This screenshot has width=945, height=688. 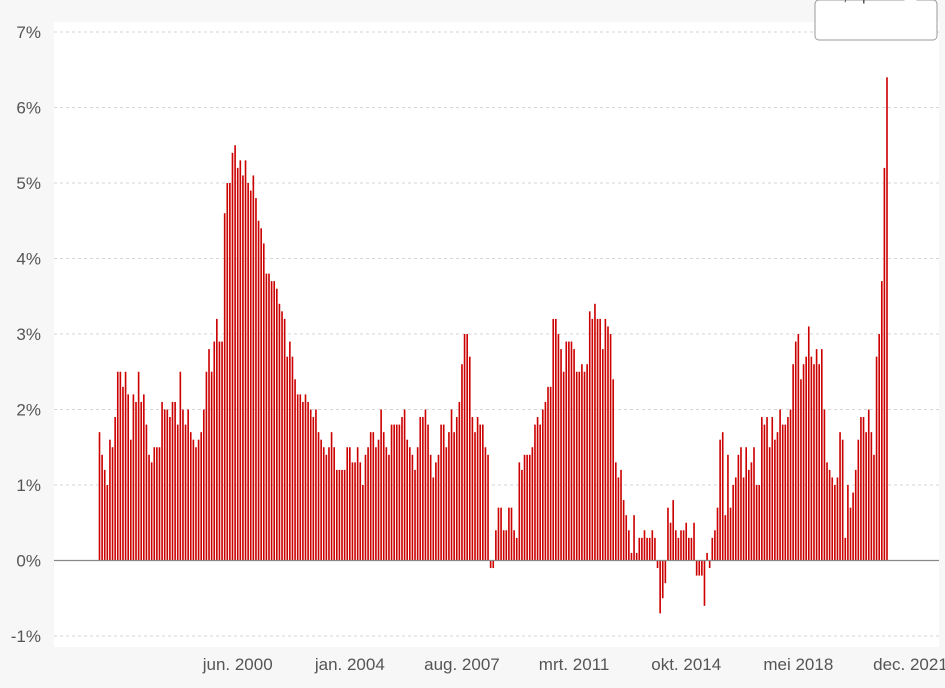 What do you see at coordinates (349, 664) in the screenshot?
I see `x-tick-label: jan. 2004` at bounding box center [349, 664].